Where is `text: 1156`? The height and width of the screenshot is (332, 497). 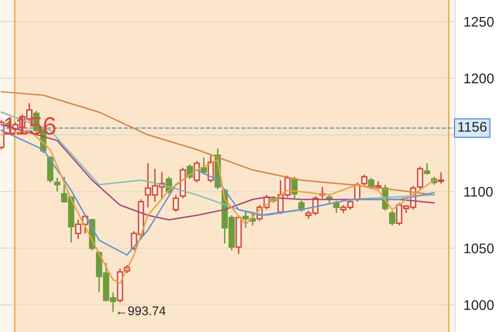 text: 1156 is located at coordinates (472, 127).